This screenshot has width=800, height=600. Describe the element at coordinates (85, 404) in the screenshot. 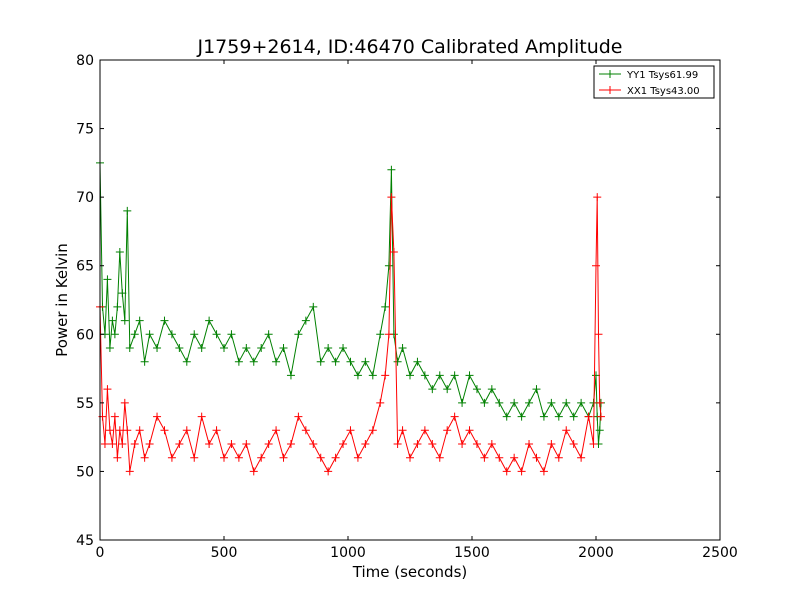

I see `y-tick-label: 55` at that location.